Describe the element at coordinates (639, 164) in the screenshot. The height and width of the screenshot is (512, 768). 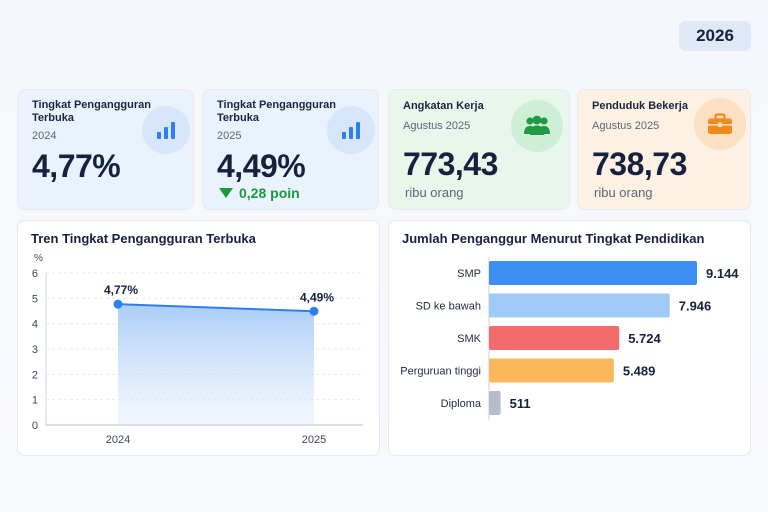
I see `card-value: 738,73` at that location.